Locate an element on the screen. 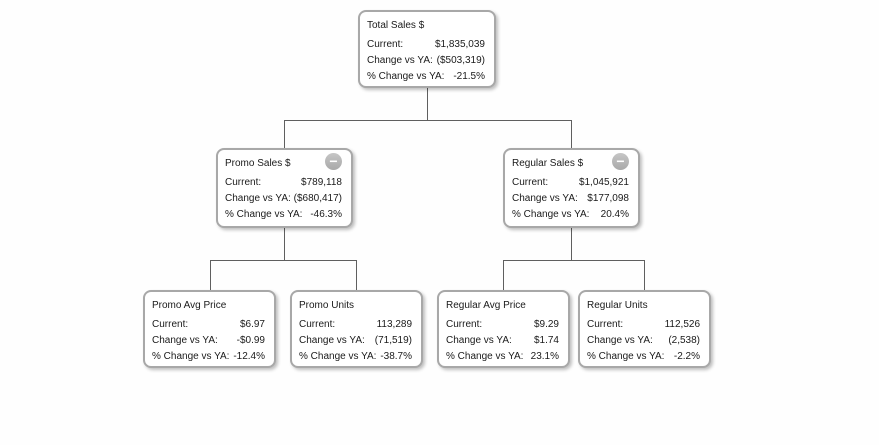 The image size is (879, 445). metric-value: -38.7% is located at coordinates (396, 356).